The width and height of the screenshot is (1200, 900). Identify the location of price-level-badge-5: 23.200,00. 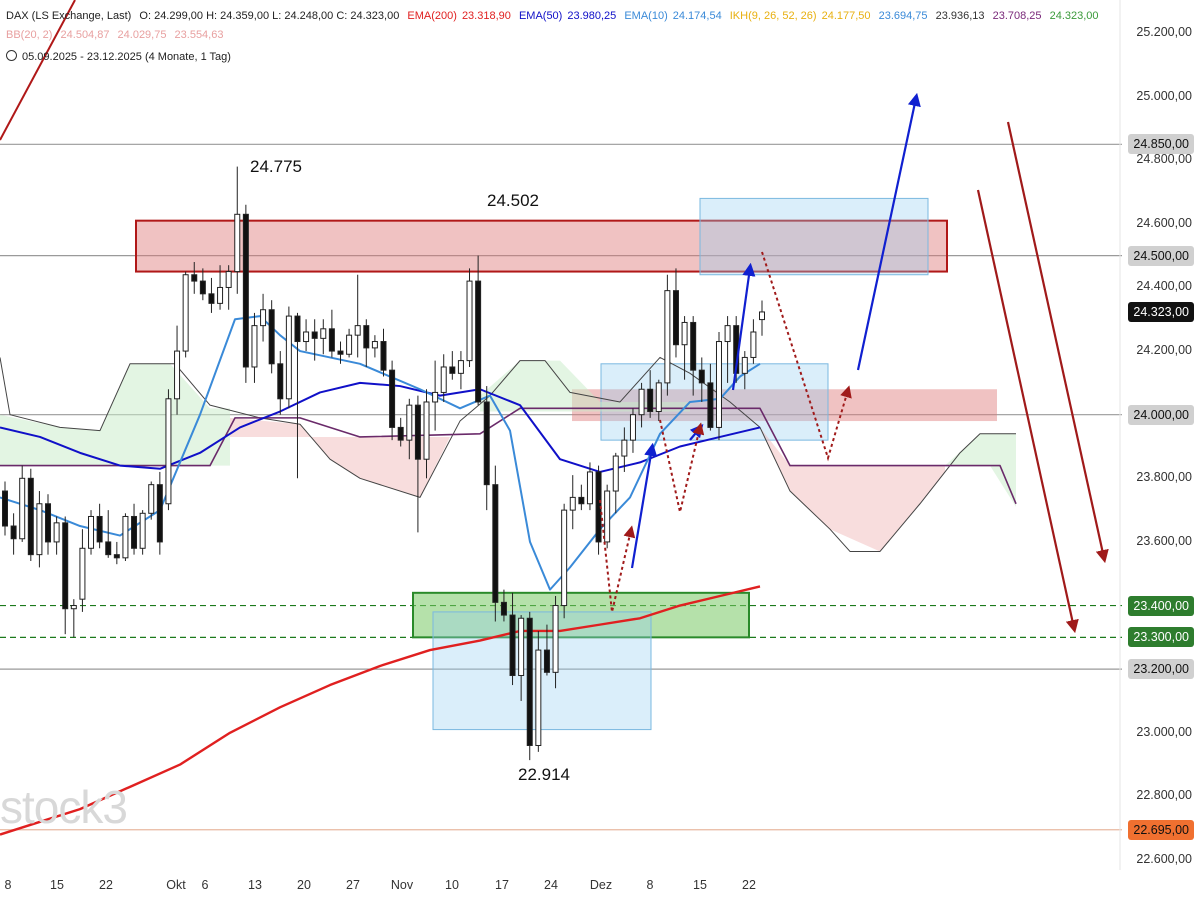
(1161, 669).